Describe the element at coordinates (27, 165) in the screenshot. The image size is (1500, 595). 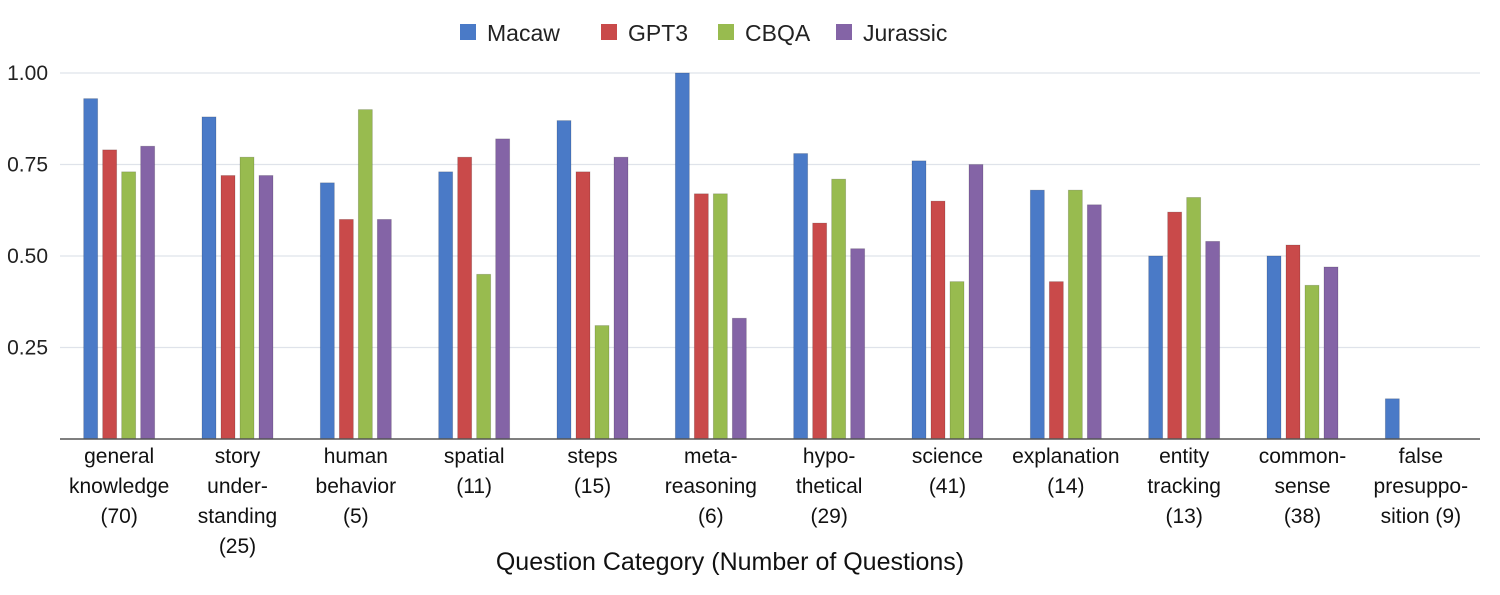
I see `y-tick-label: 0.75` at that location.